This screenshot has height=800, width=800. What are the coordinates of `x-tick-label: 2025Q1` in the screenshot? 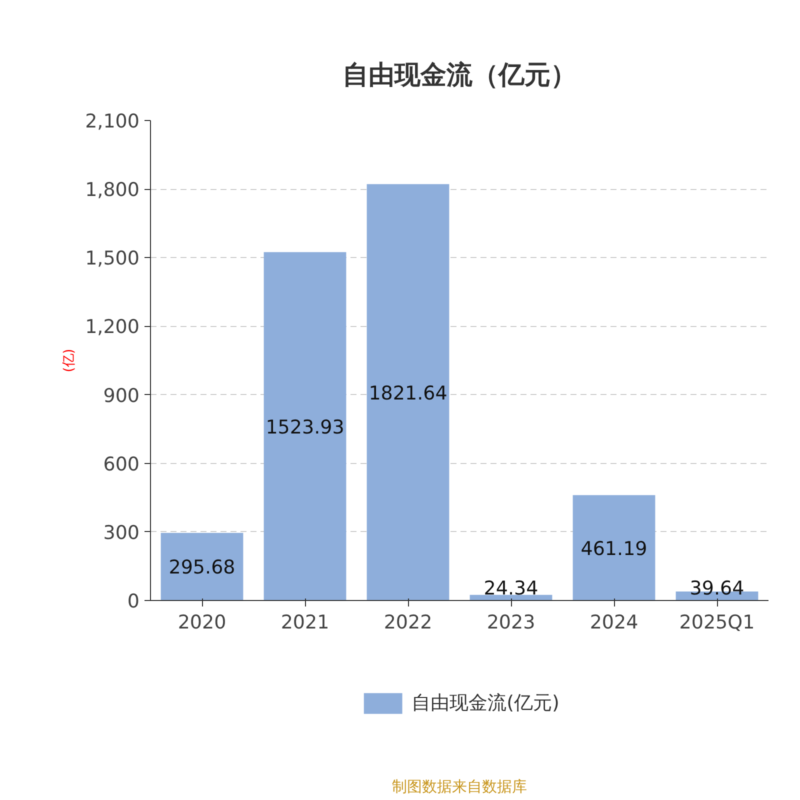 It's located at (717, 623).